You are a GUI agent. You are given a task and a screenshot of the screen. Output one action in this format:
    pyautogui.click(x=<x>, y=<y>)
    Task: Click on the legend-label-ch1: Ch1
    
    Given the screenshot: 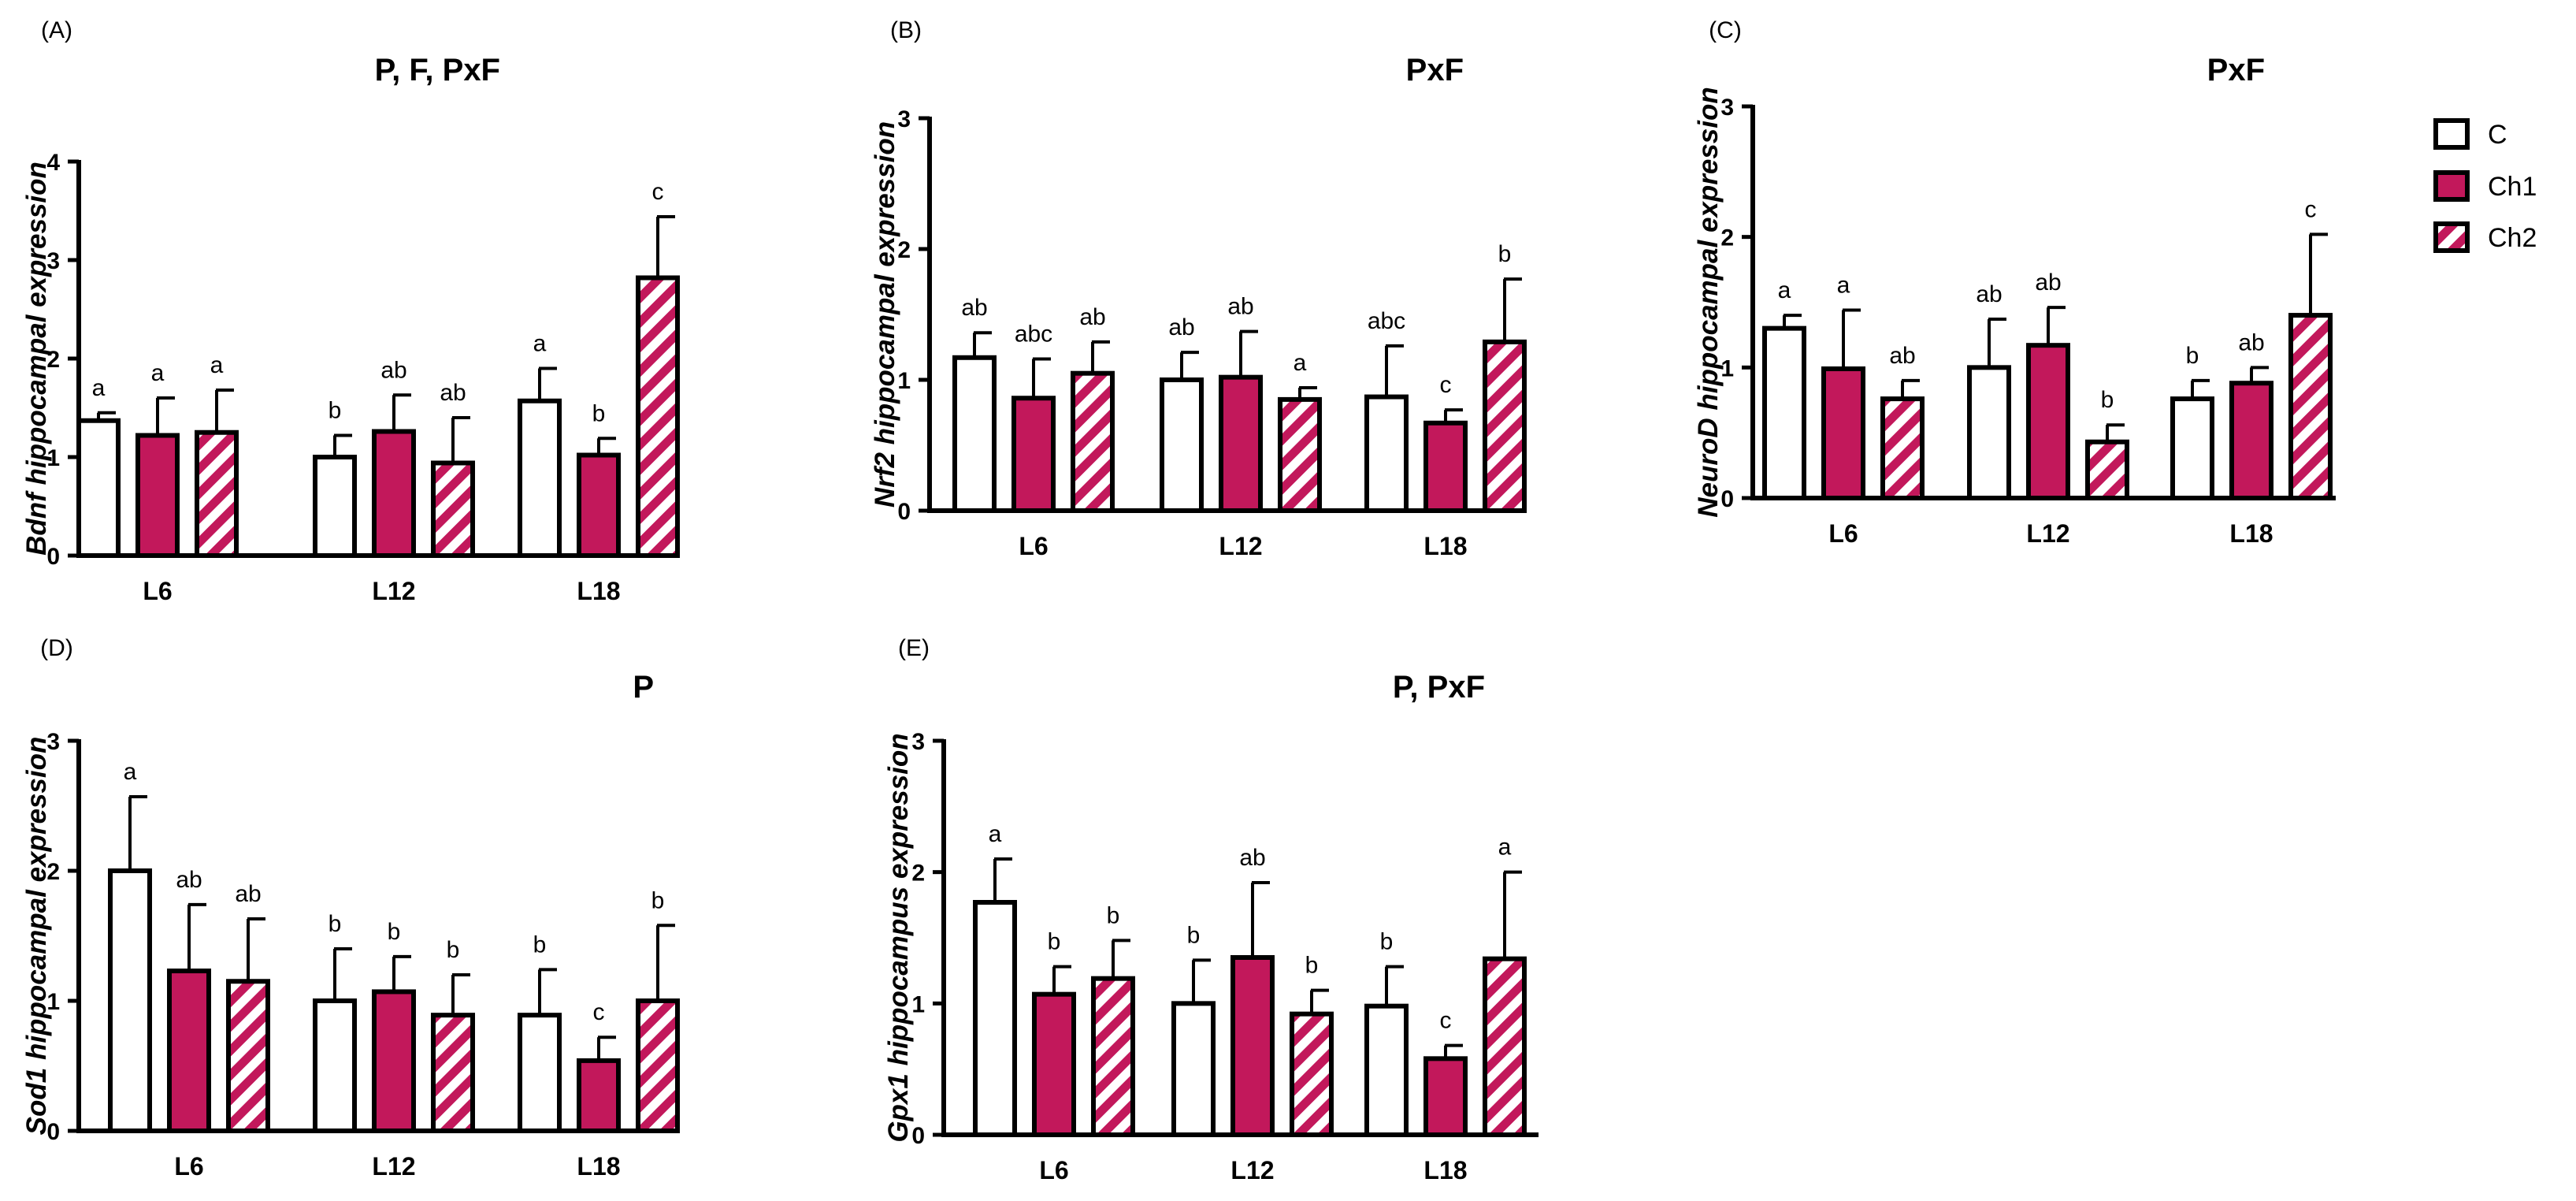 What is the action you would take?
    pyautogui.click(x=2512, y=187)
    